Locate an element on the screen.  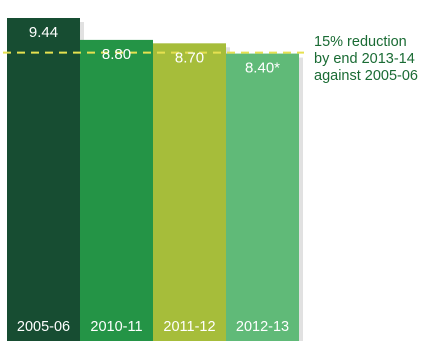
bar-shadow is located at coordinates (301, 199).